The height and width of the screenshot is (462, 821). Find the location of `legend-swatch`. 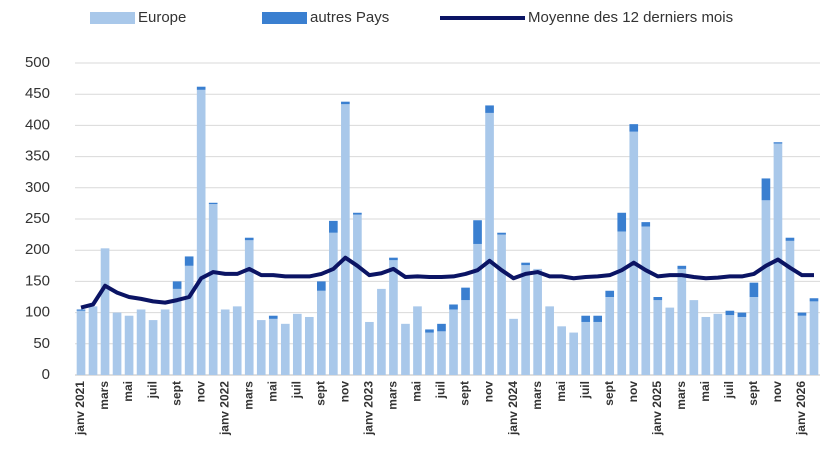

legend-swatch is located at coordinates (284, 18).